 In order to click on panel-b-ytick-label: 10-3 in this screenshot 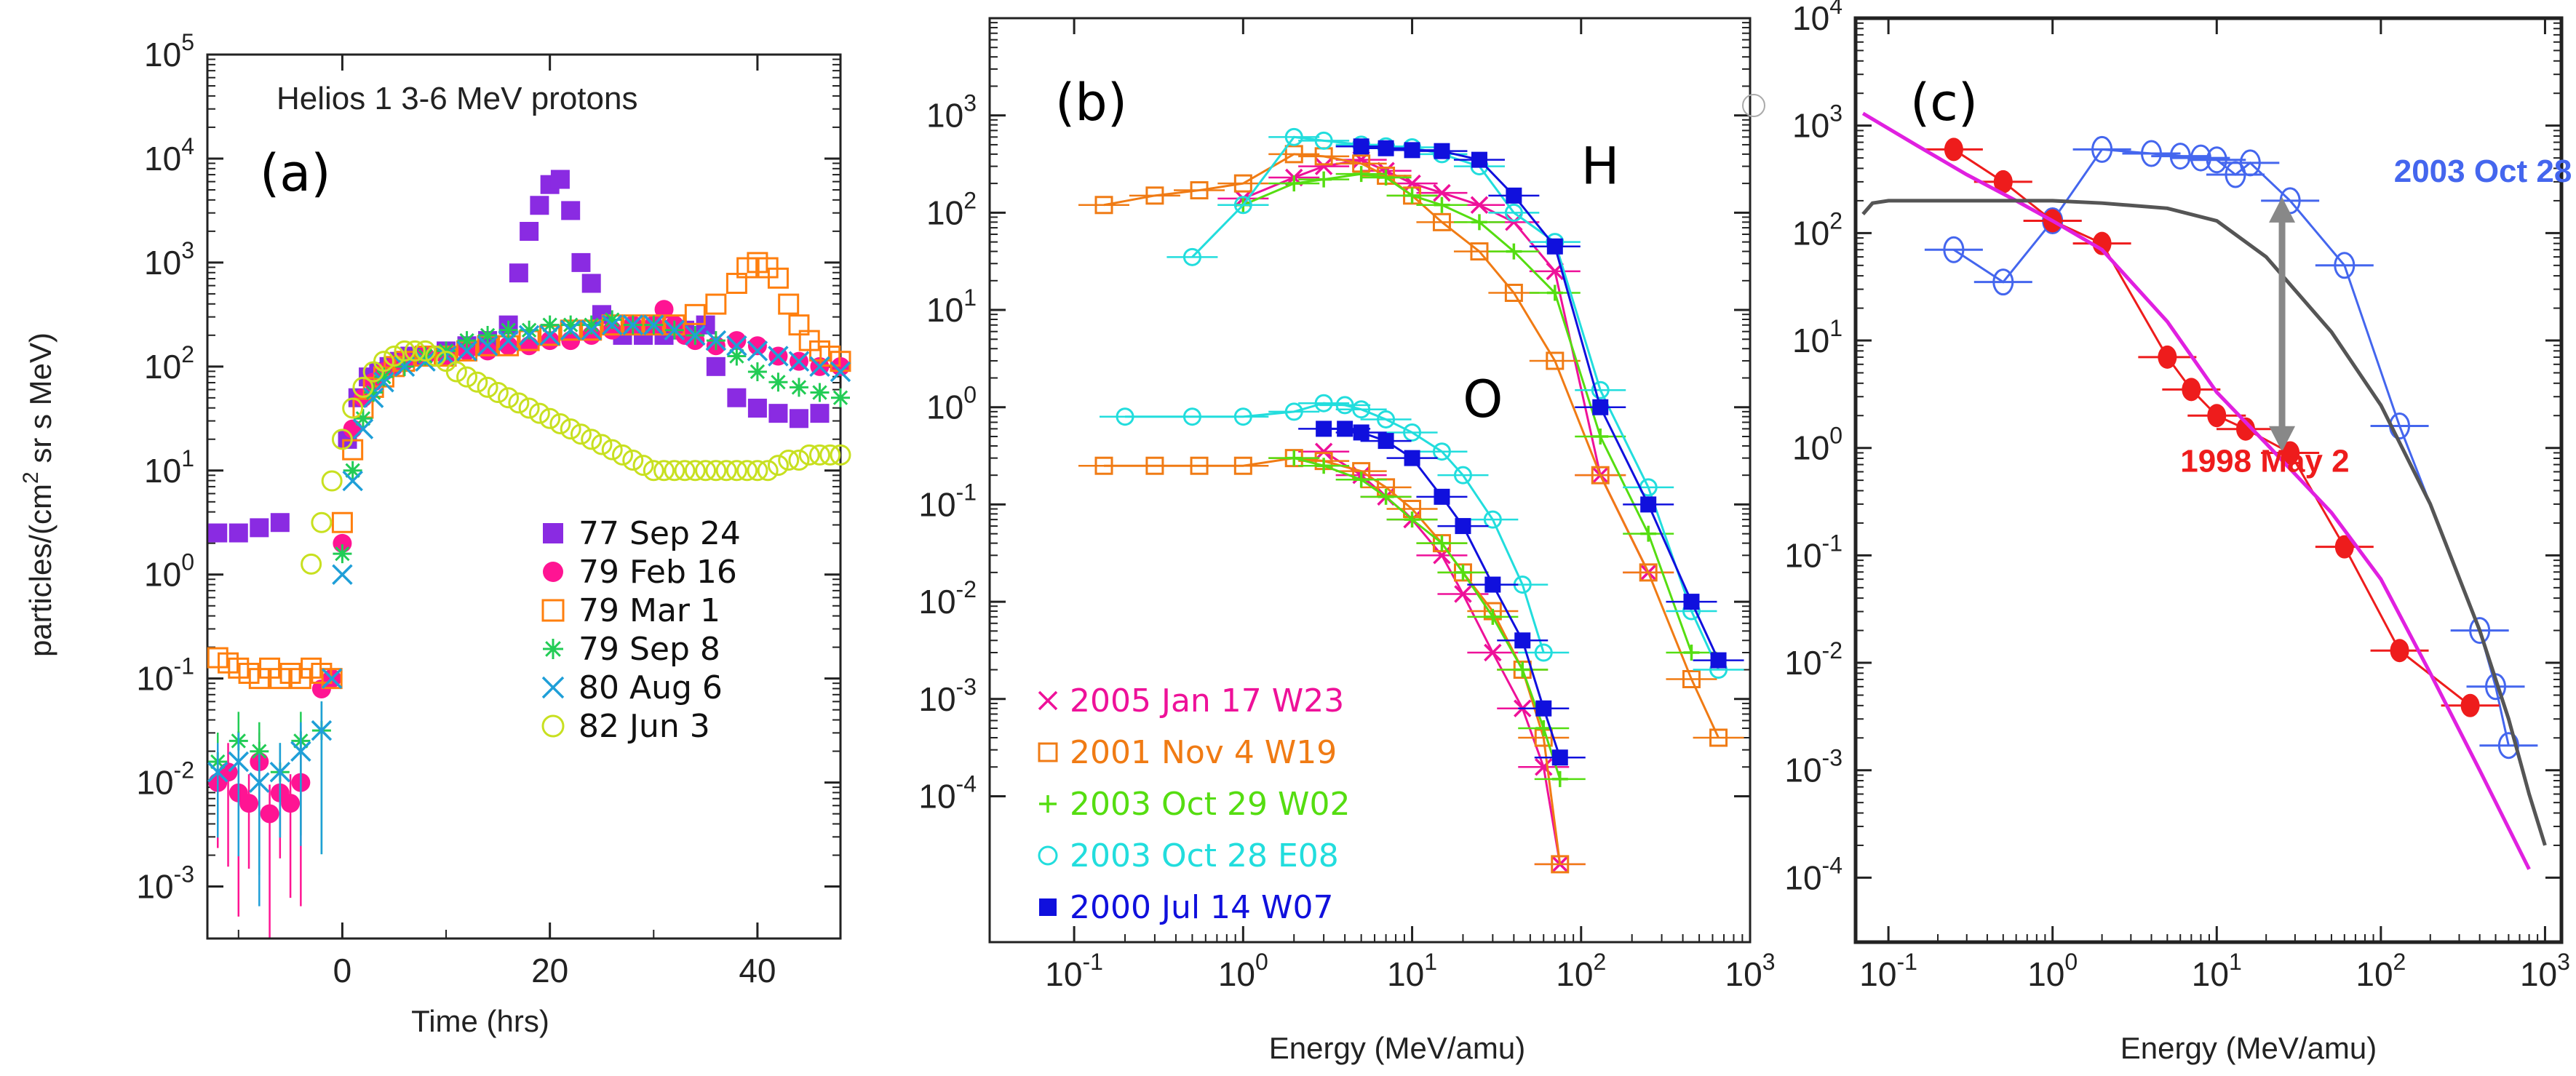, I will do `click(947, 696)`.